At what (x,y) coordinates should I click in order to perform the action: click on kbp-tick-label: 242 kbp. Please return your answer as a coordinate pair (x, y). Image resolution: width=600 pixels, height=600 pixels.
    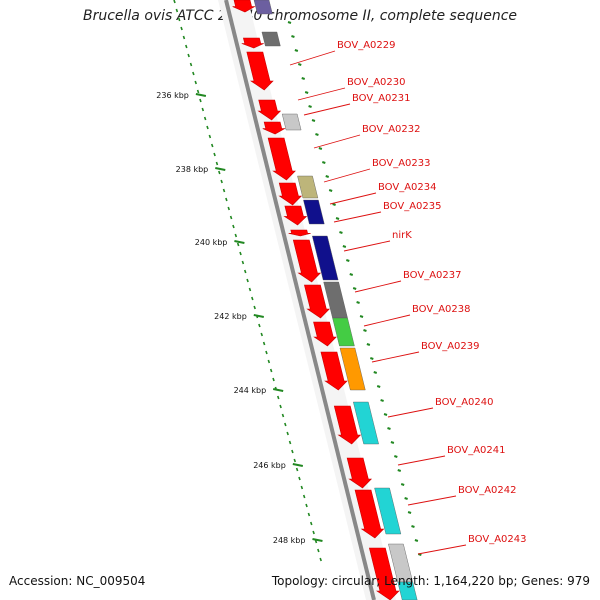
    Looking at the image, I should click on (230, 316).